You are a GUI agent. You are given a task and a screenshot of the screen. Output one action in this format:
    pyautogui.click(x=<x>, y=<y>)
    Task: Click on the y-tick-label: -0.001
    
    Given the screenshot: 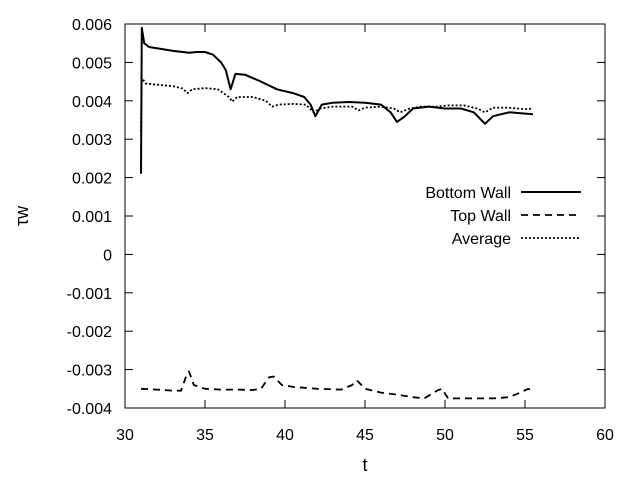 What is the action you would take?
    pyautogui.click(x=89, y=294)
    